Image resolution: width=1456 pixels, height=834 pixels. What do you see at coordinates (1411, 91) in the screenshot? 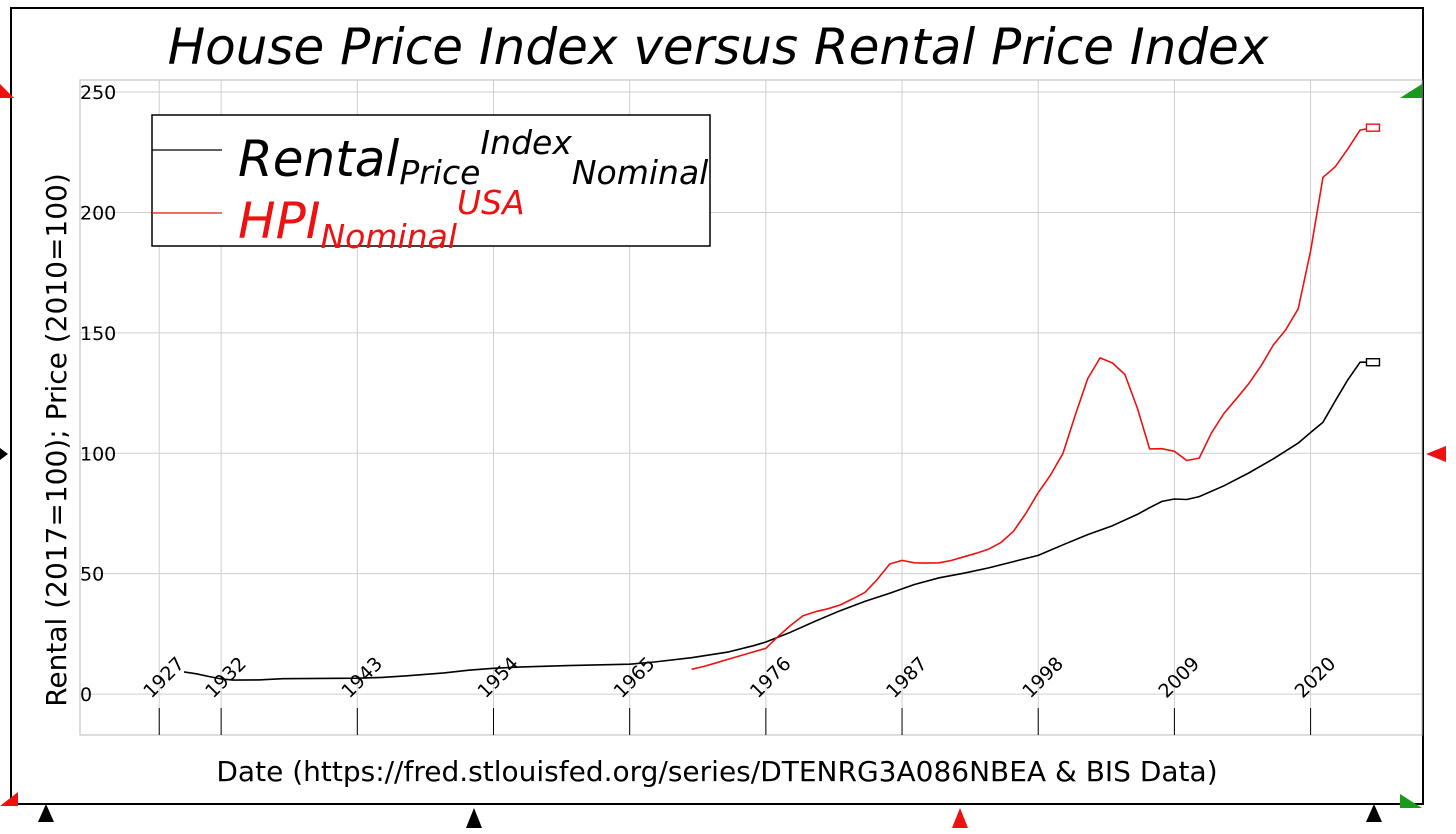
I see `marker-green-top-right` at bounding box center [1411, 91].